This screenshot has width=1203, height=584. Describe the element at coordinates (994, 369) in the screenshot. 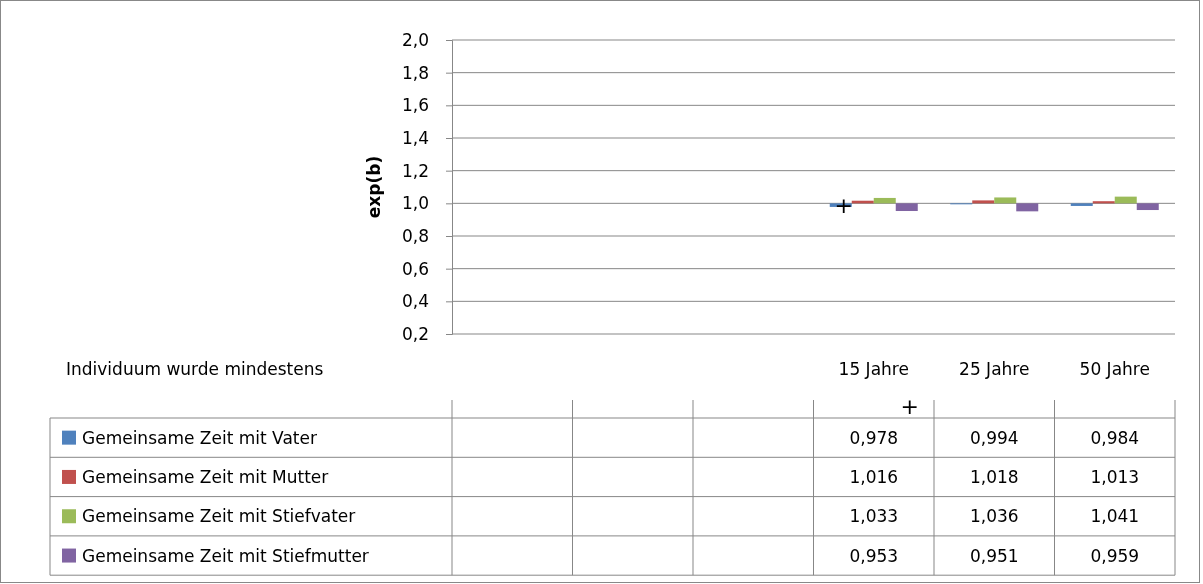

I see `x-tick-label: 25 Jahre` at that location.